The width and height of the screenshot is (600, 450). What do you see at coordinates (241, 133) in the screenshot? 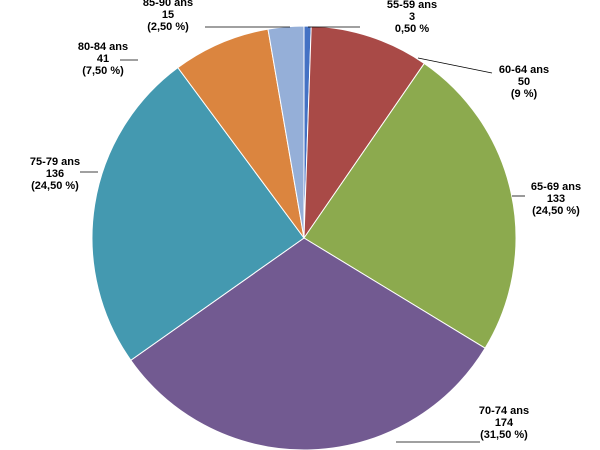
I see `pie-slice-80-84-ans` at bounding box center [241, 133].